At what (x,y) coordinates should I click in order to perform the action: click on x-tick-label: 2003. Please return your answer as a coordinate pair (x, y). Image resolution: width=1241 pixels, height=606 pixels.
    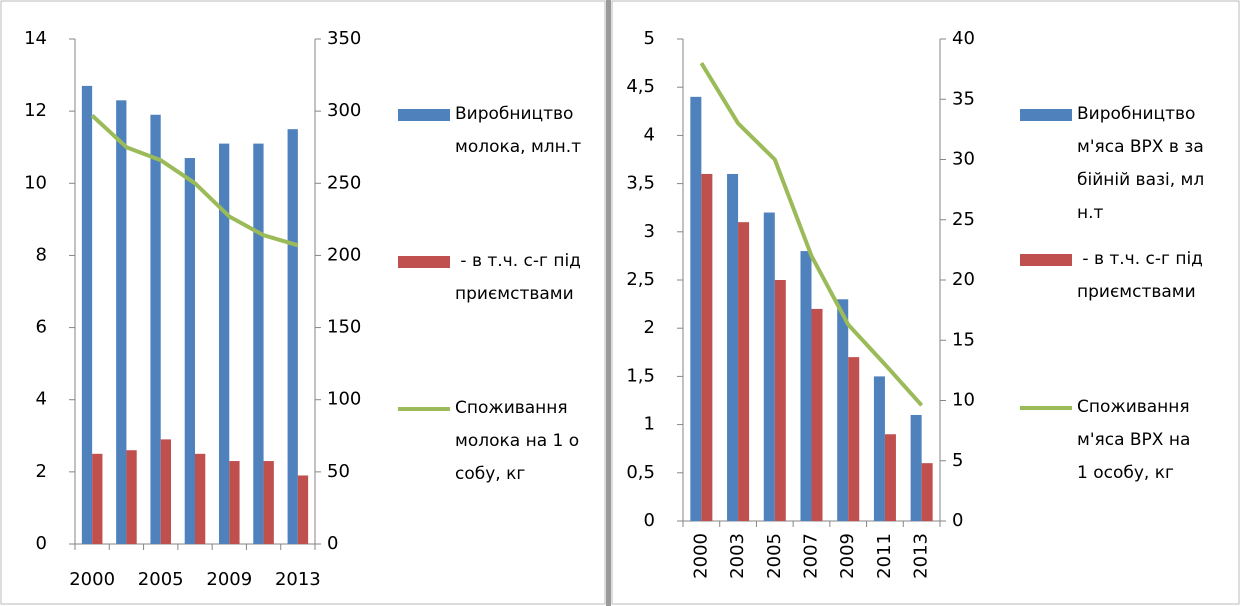
    Looking at the image, I should click on (737, 556).